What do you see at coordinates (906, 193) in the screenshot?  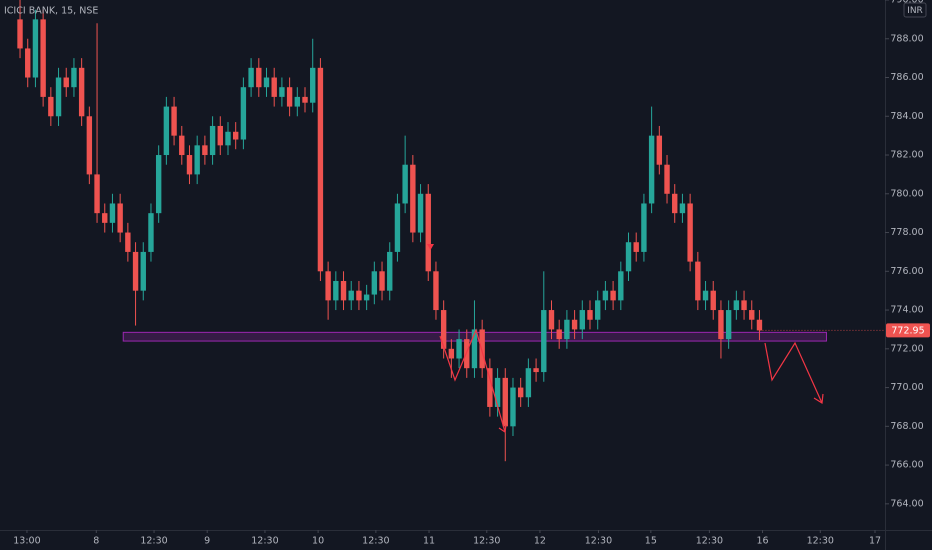 I see `y-tick-label: 780.00` at bounding box center [906, 193].